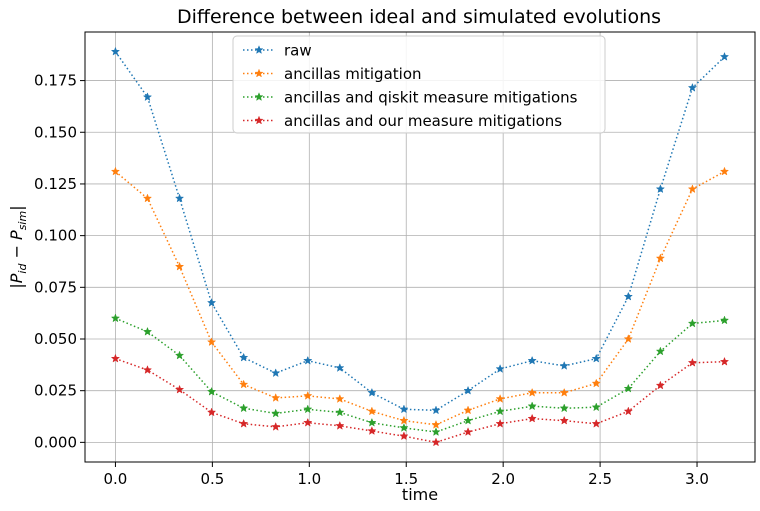 The image size is (760, 511). I want to click on legend-label: ancillas and our measure mitigations, so click(423, 121).